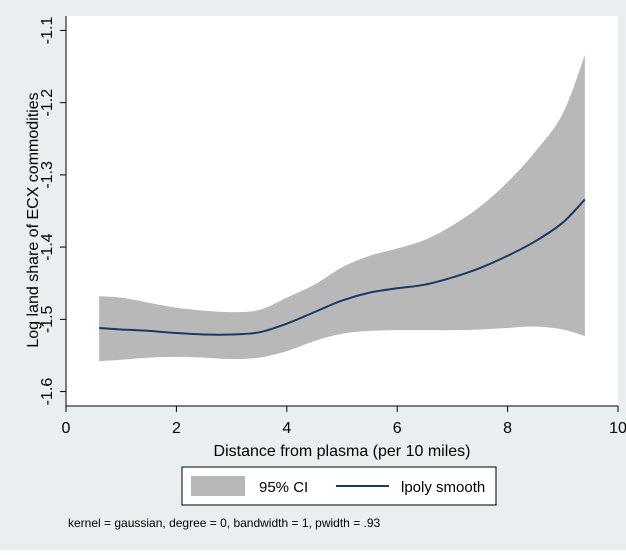 This screenshot has height=555, width=626. I want to click on y-tick-label: -1.3, so click(47, 175).